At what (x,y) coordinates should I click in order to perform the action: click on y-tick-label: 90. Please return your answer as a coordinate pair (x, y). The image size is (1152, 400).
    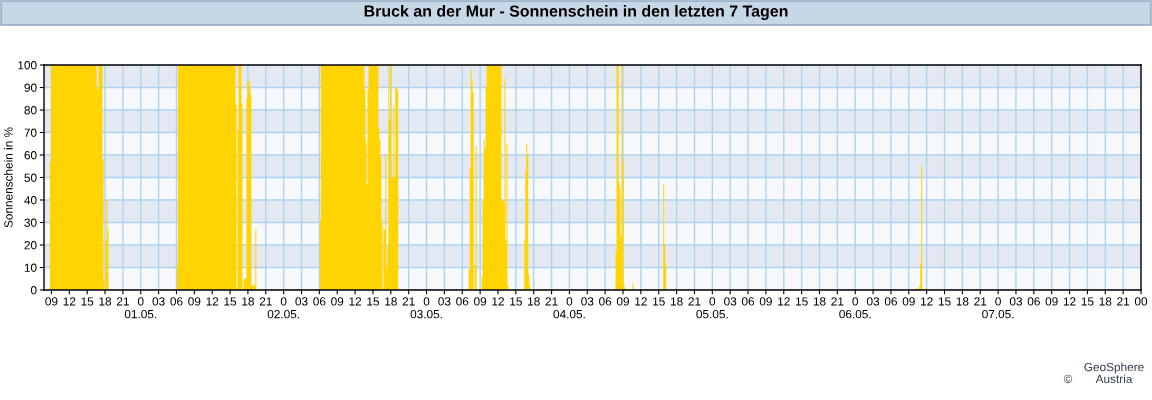
    Looking at the image, I should click on (30, 87).